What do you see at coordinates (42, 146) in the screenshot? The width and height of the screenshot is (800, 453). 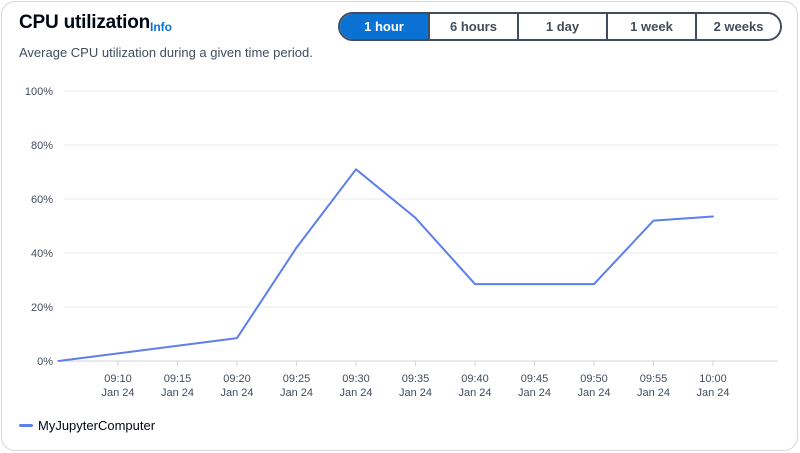 I see `y-tick-label: 80%` at bounding box center [42, 146].